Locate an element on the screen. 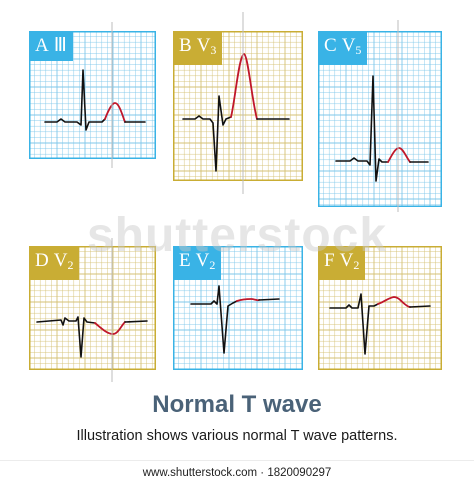 The width and height of the screenshot is (474, 489). lead-sub-d: 2 is located at coordinates (70, 265).